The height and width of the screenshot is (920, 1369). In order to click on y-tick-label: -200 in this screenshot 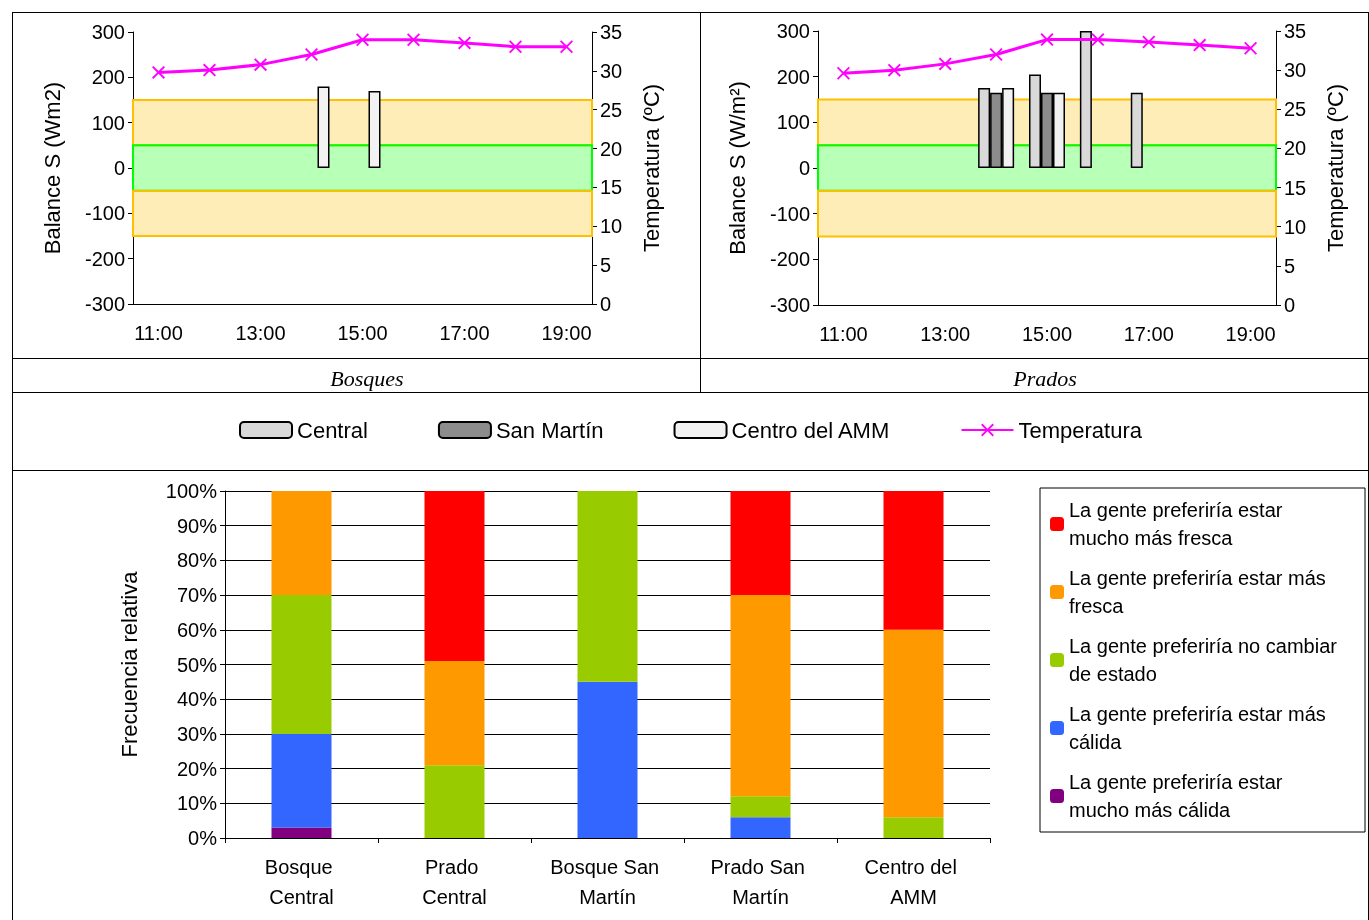, I will do `click(104, 258)`.